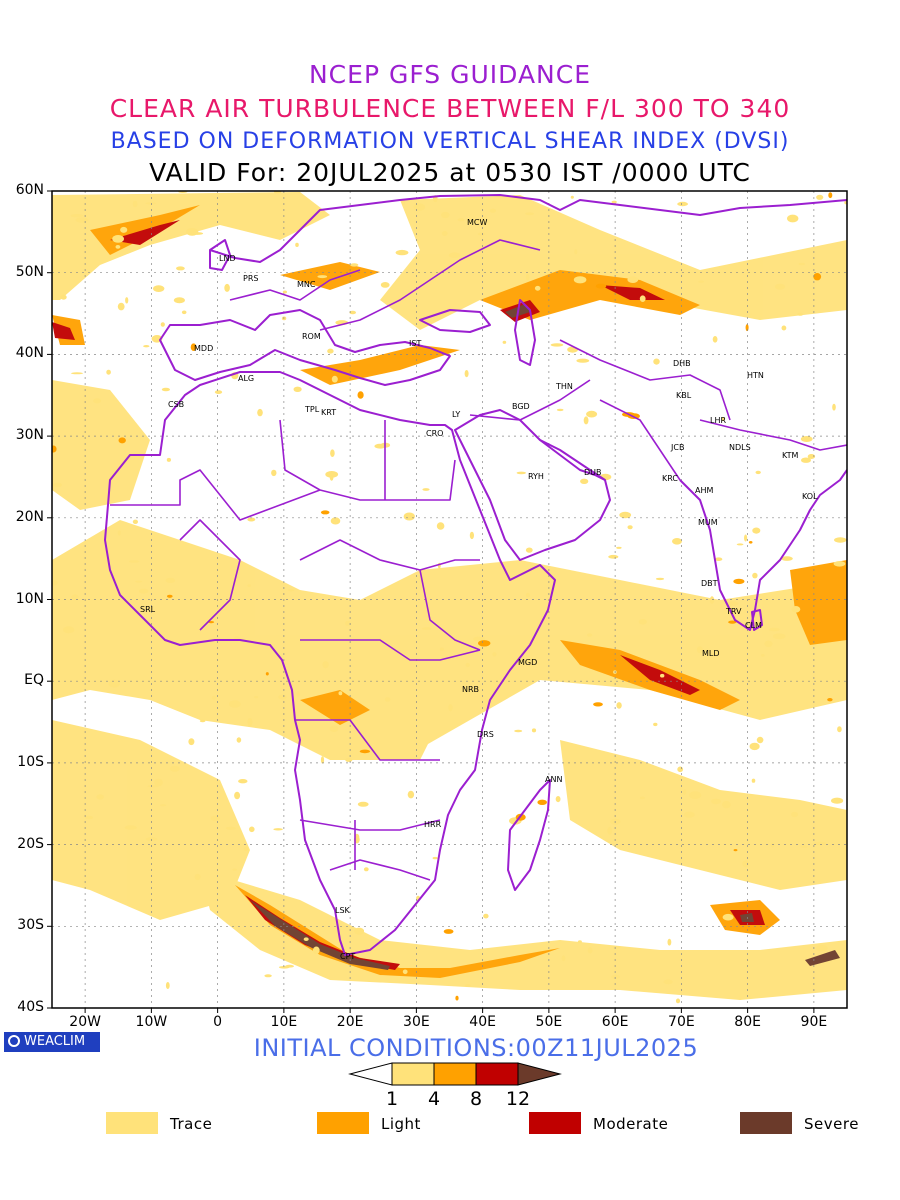  Describe the element at coordinates (415, 343) in the screenshot. I see `station-label: IST` at that location.